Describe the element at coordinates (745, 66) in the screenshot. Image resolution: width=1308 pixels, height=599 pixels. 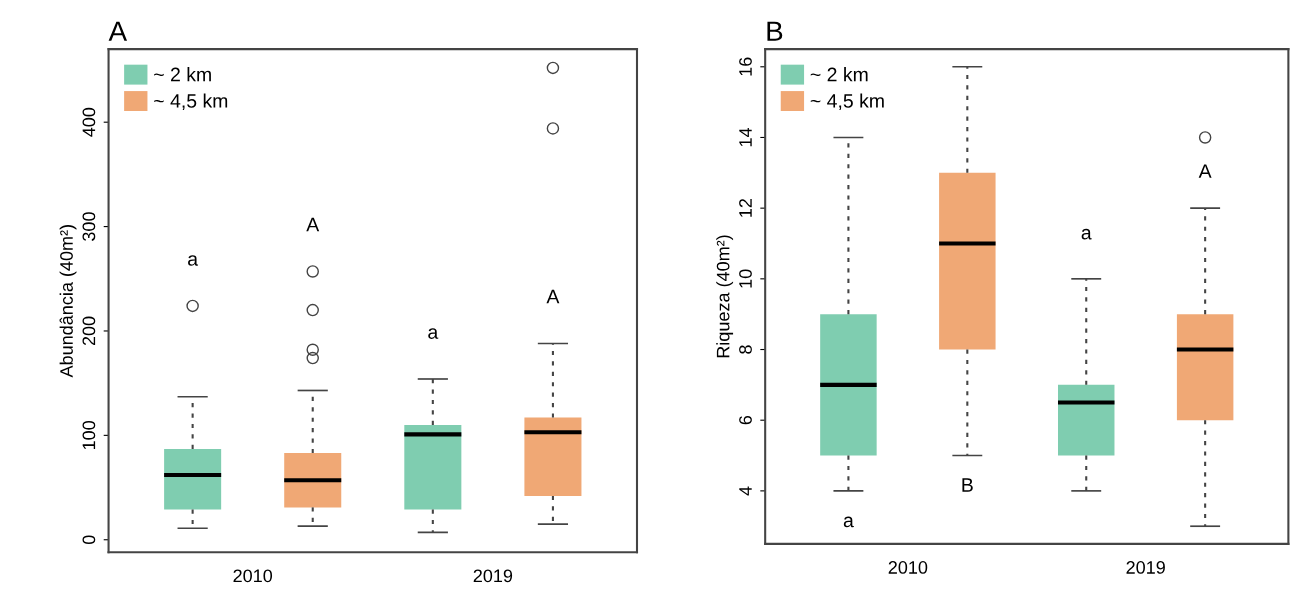
I see `y-tick-label: 16` at that location.